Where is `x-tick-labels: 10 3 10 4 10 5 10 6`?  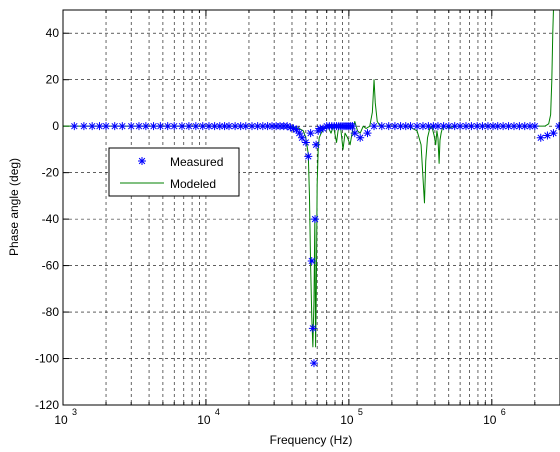 x-tick-labels: 10 3 10 4 10 5 10 6 is located at coordinates (279, 417).